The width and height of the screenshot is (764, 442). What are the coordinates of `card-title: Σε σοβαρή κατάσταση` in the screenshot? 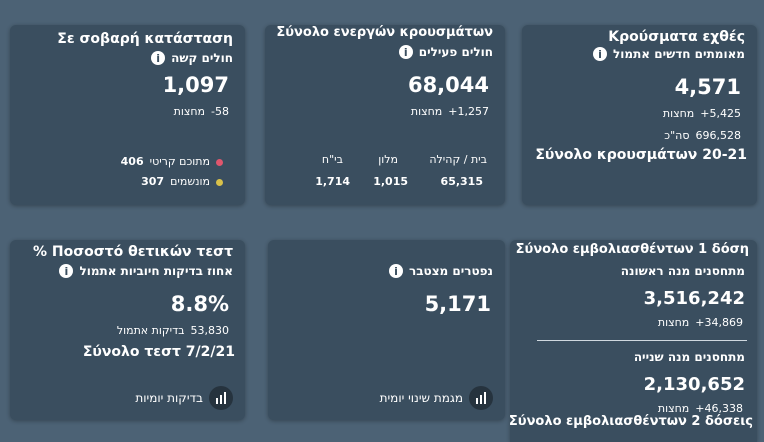 It's located at (145, 39).